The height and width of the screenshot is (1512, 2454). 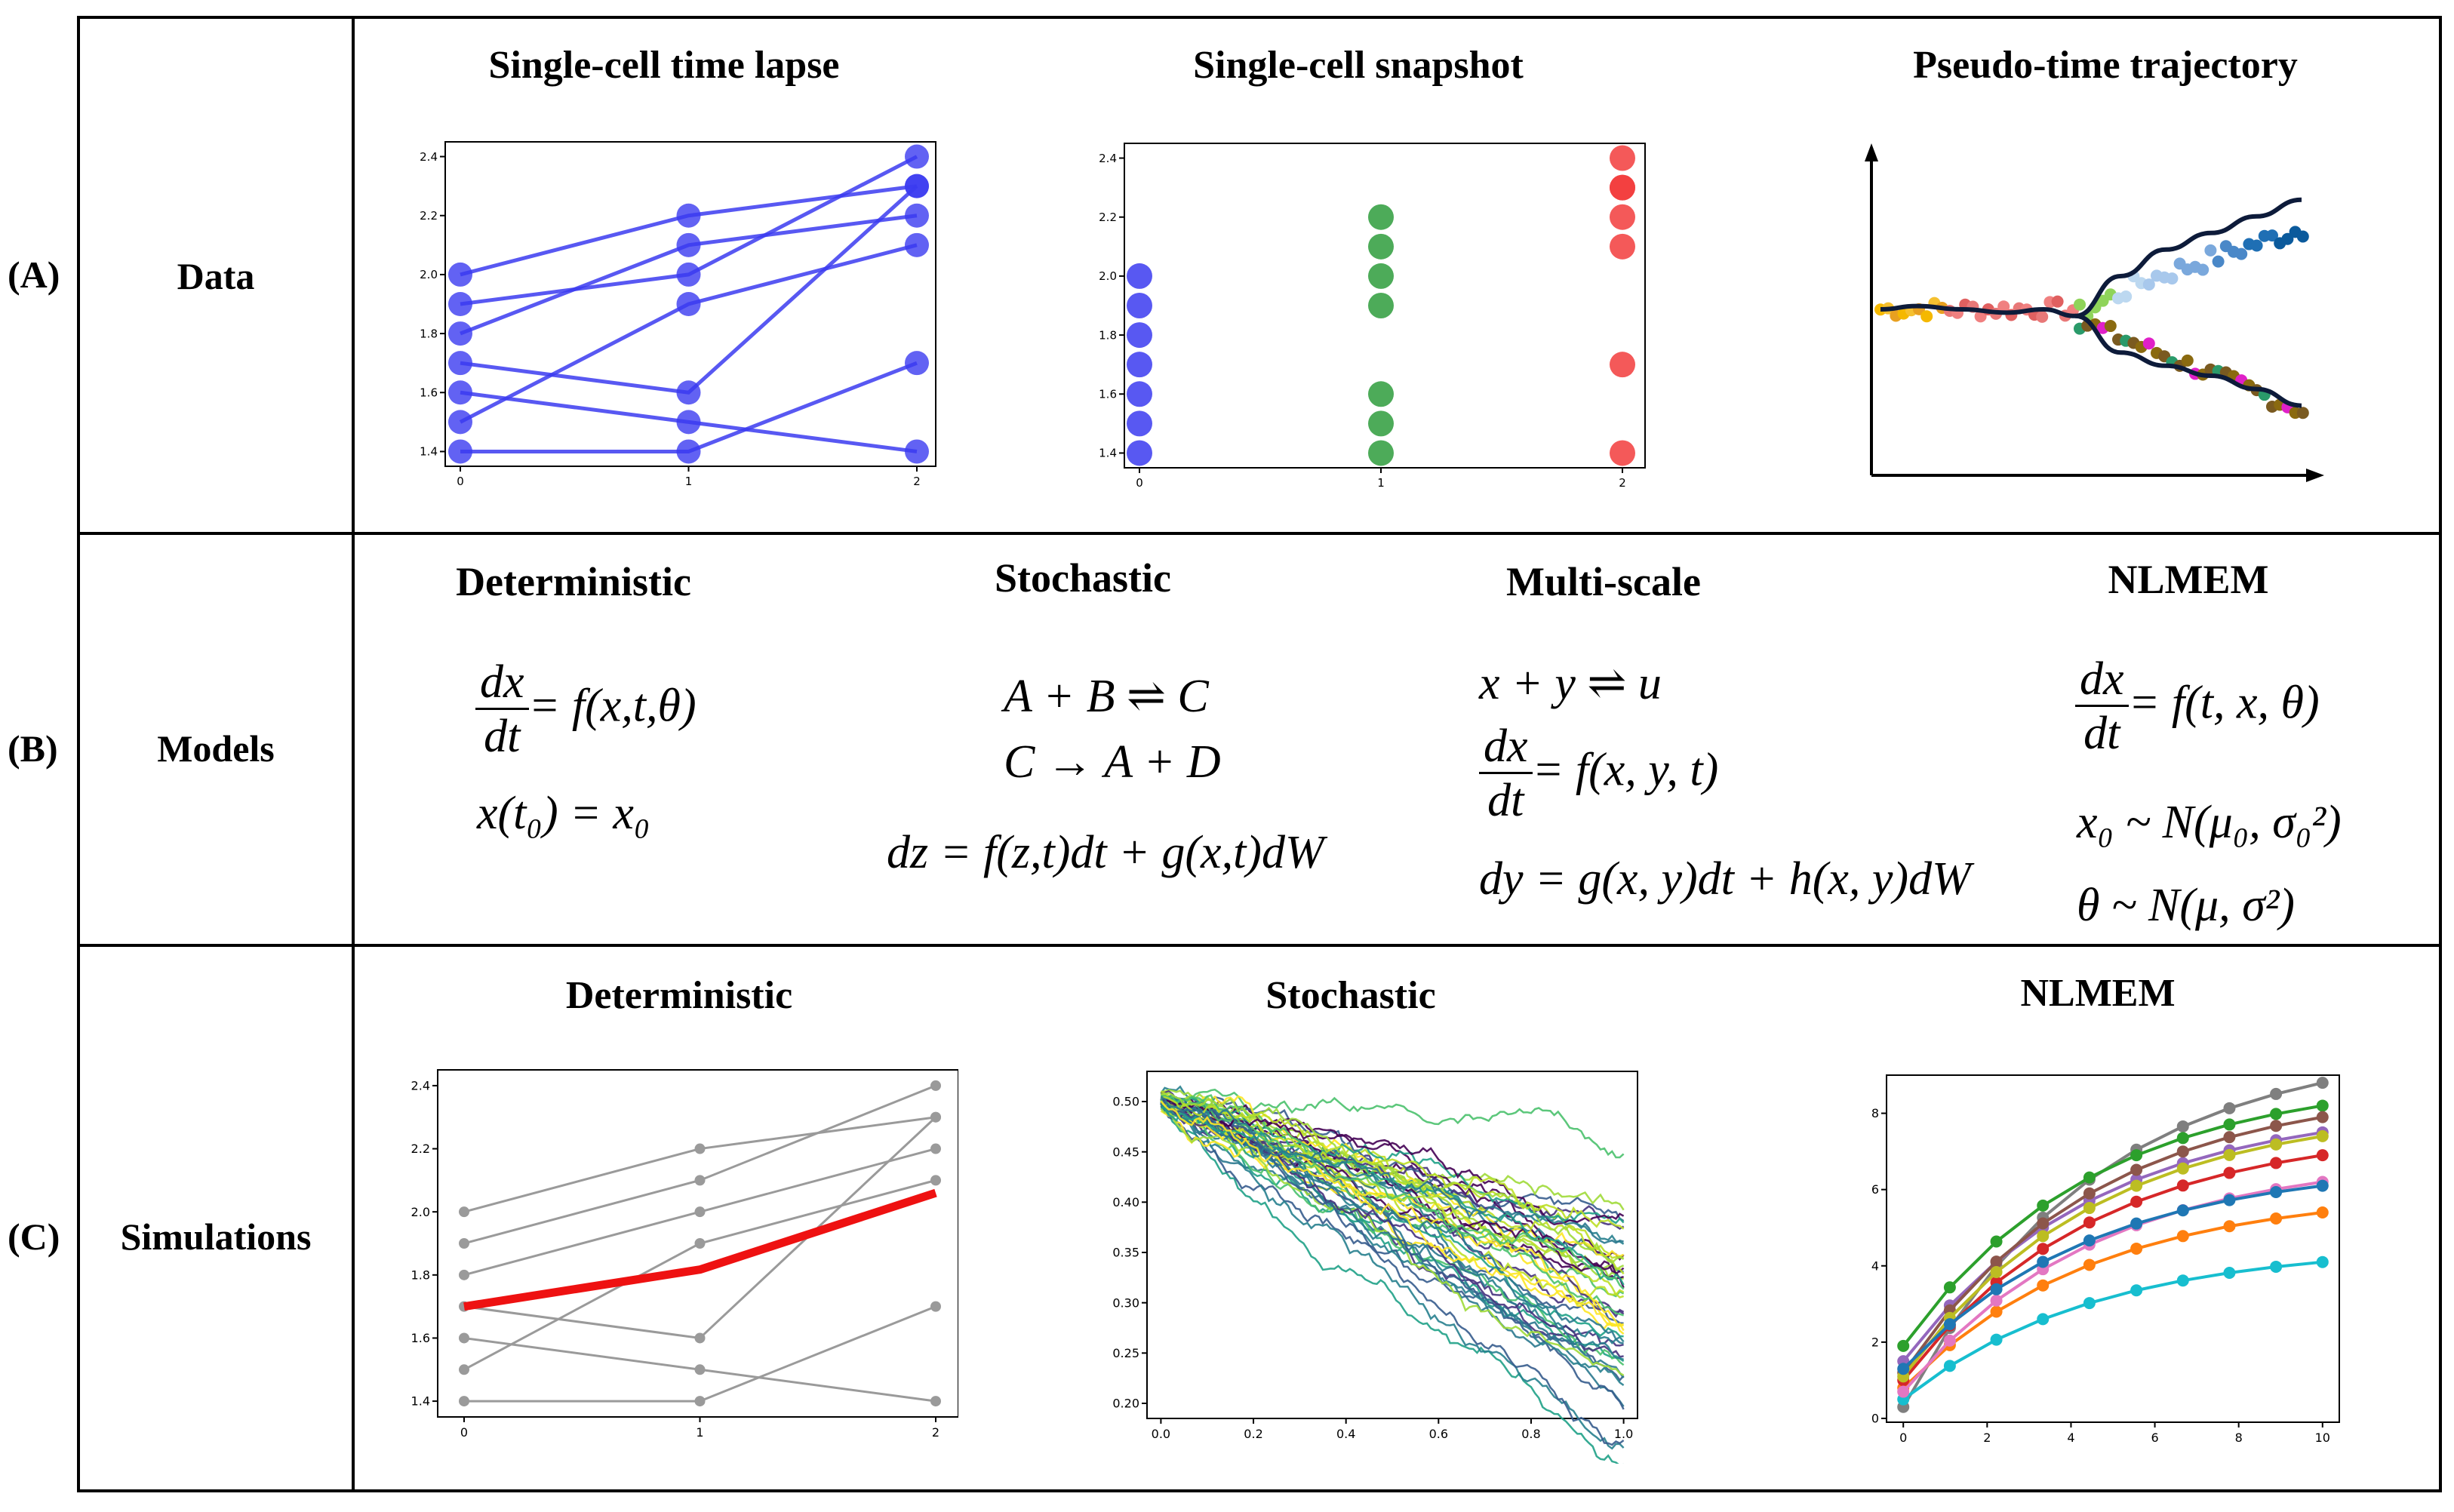 I want to click on category-models: Models, so click(x=216, y=748).